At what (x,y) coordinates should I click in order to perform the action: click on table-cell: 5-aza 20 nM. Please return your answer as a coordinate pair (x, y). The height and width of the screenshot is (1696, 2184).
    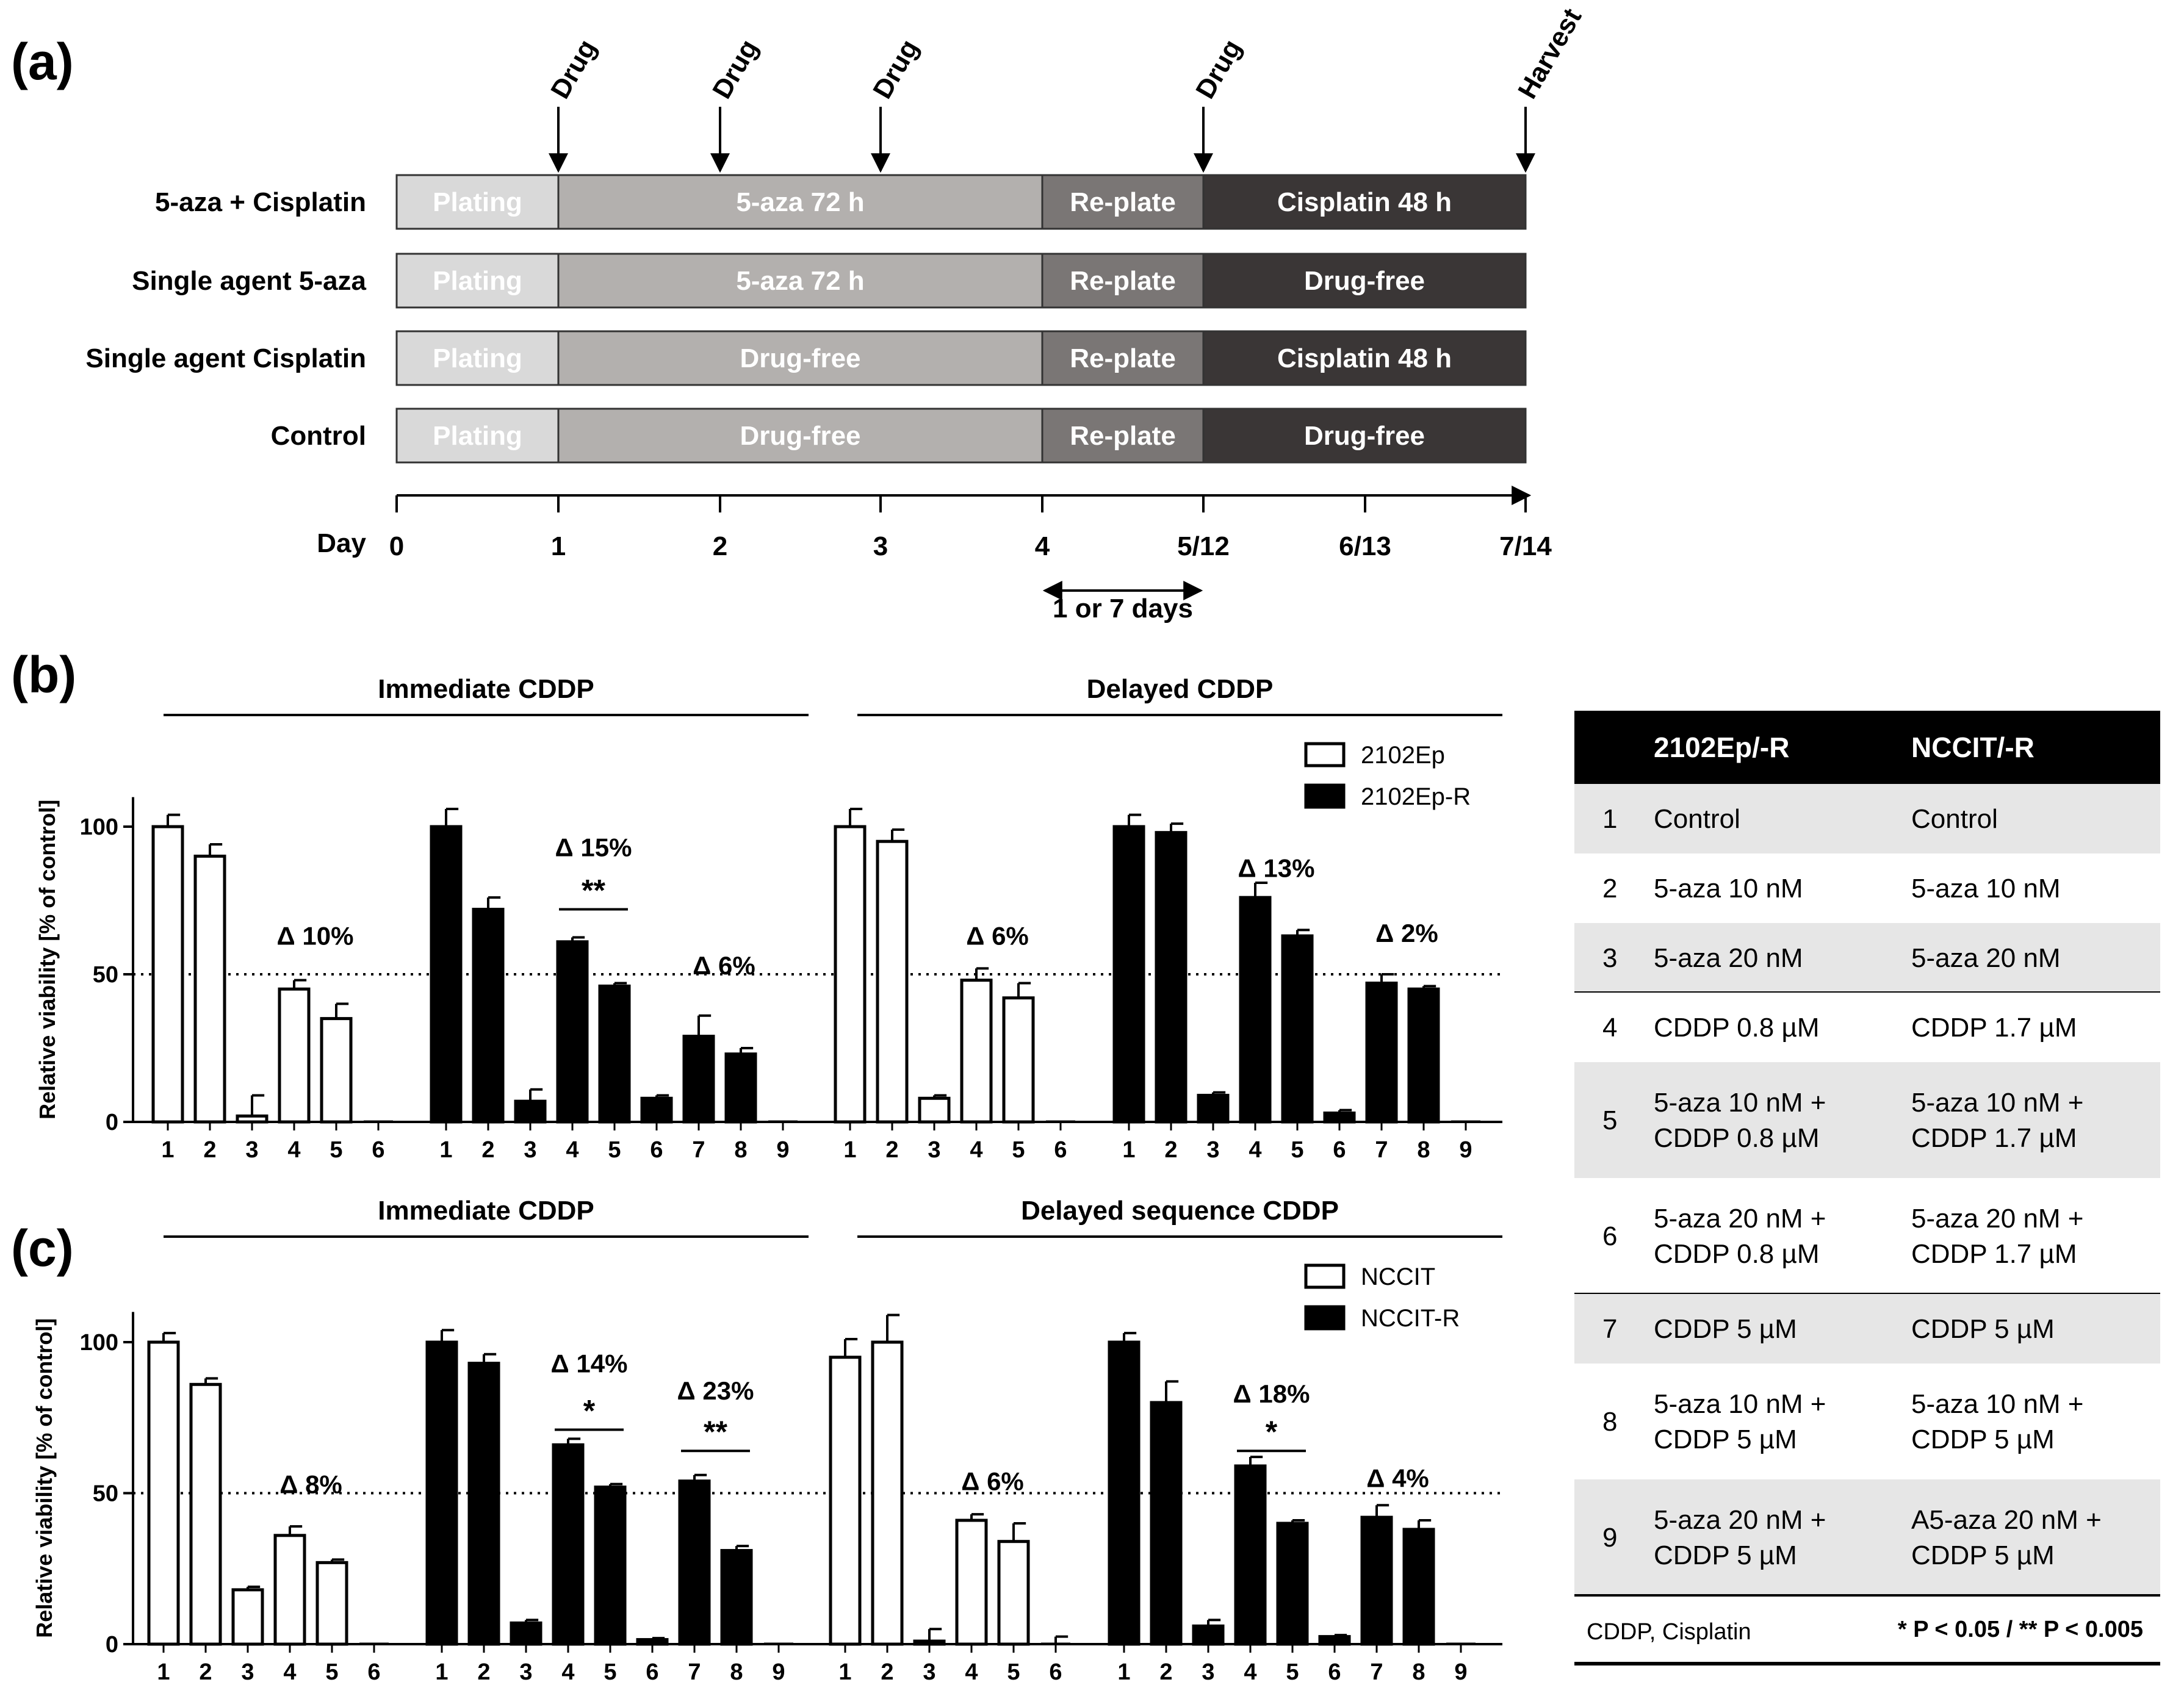
    Looking at the image, I should click on (1986, 958).